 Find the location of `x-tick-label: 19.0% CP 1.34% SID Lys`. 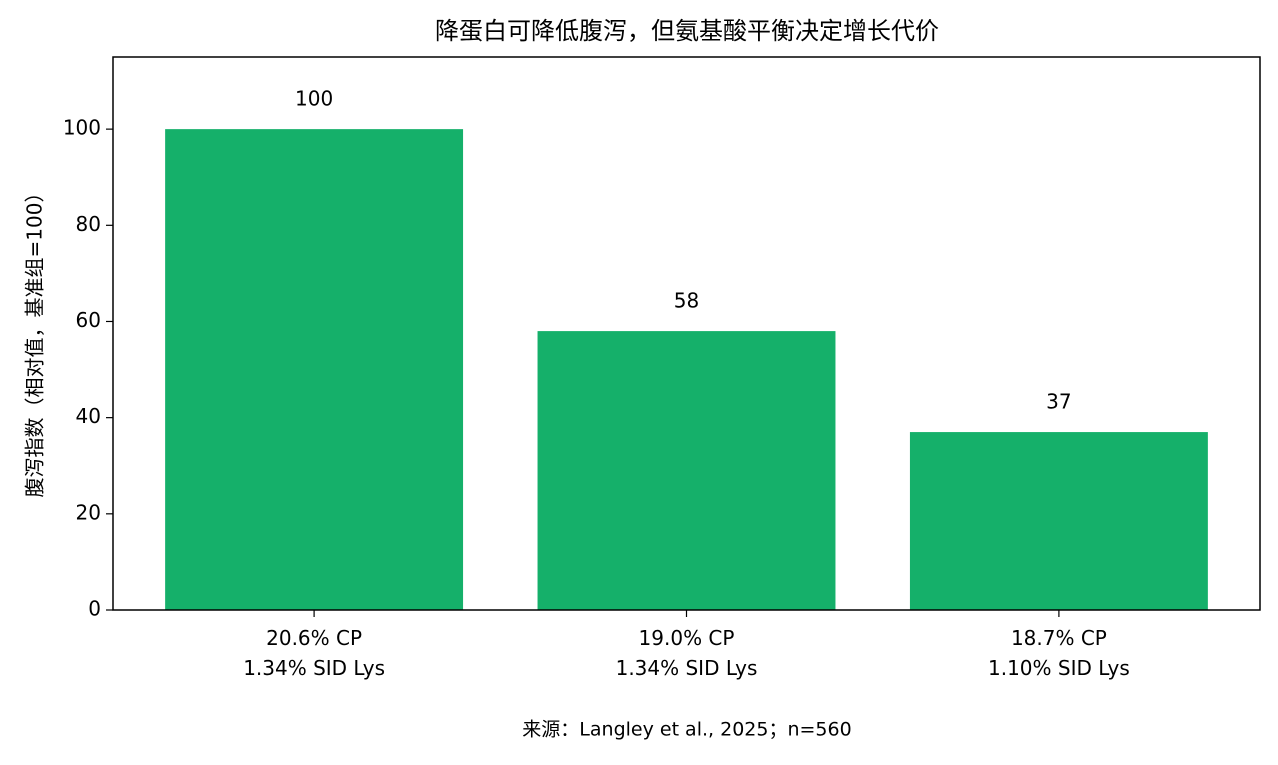

x-tick-label: 19.0% CP 1.34% SID Lys is located at coordinates (687, 653).